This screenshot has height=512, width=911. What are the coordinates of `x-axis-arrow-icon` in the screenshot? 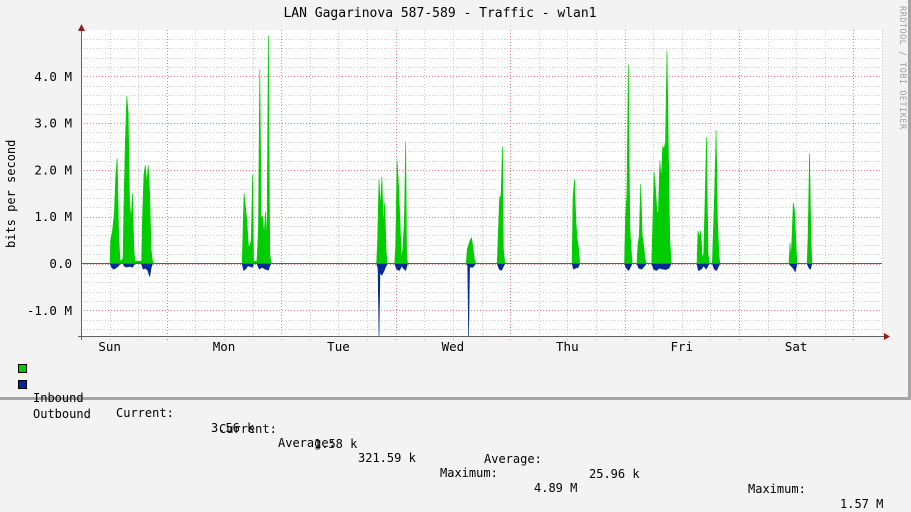 It's located at (887, 336).